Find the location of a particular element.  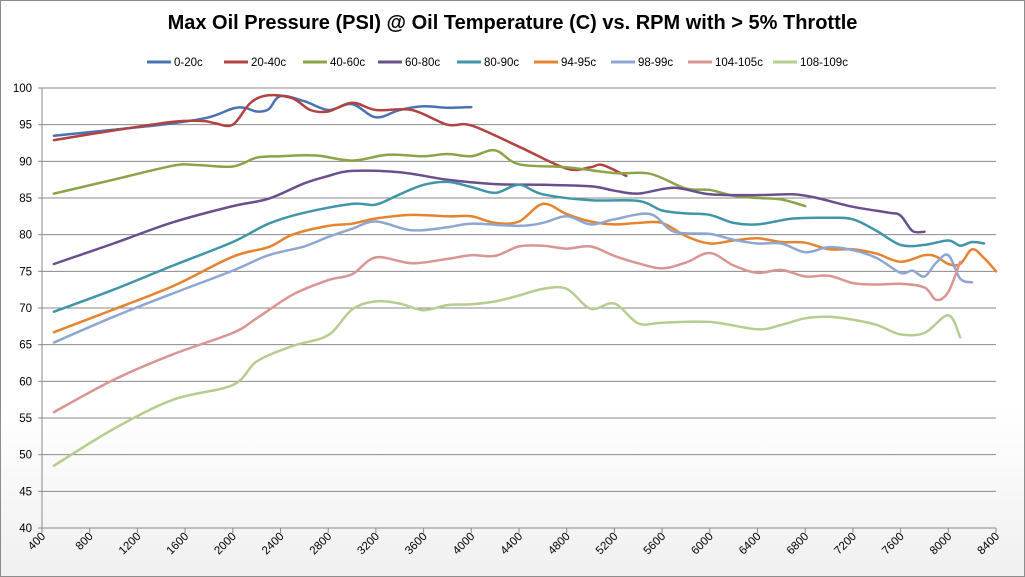

legend-label: 80-90c is located at coordinates (501, 63).